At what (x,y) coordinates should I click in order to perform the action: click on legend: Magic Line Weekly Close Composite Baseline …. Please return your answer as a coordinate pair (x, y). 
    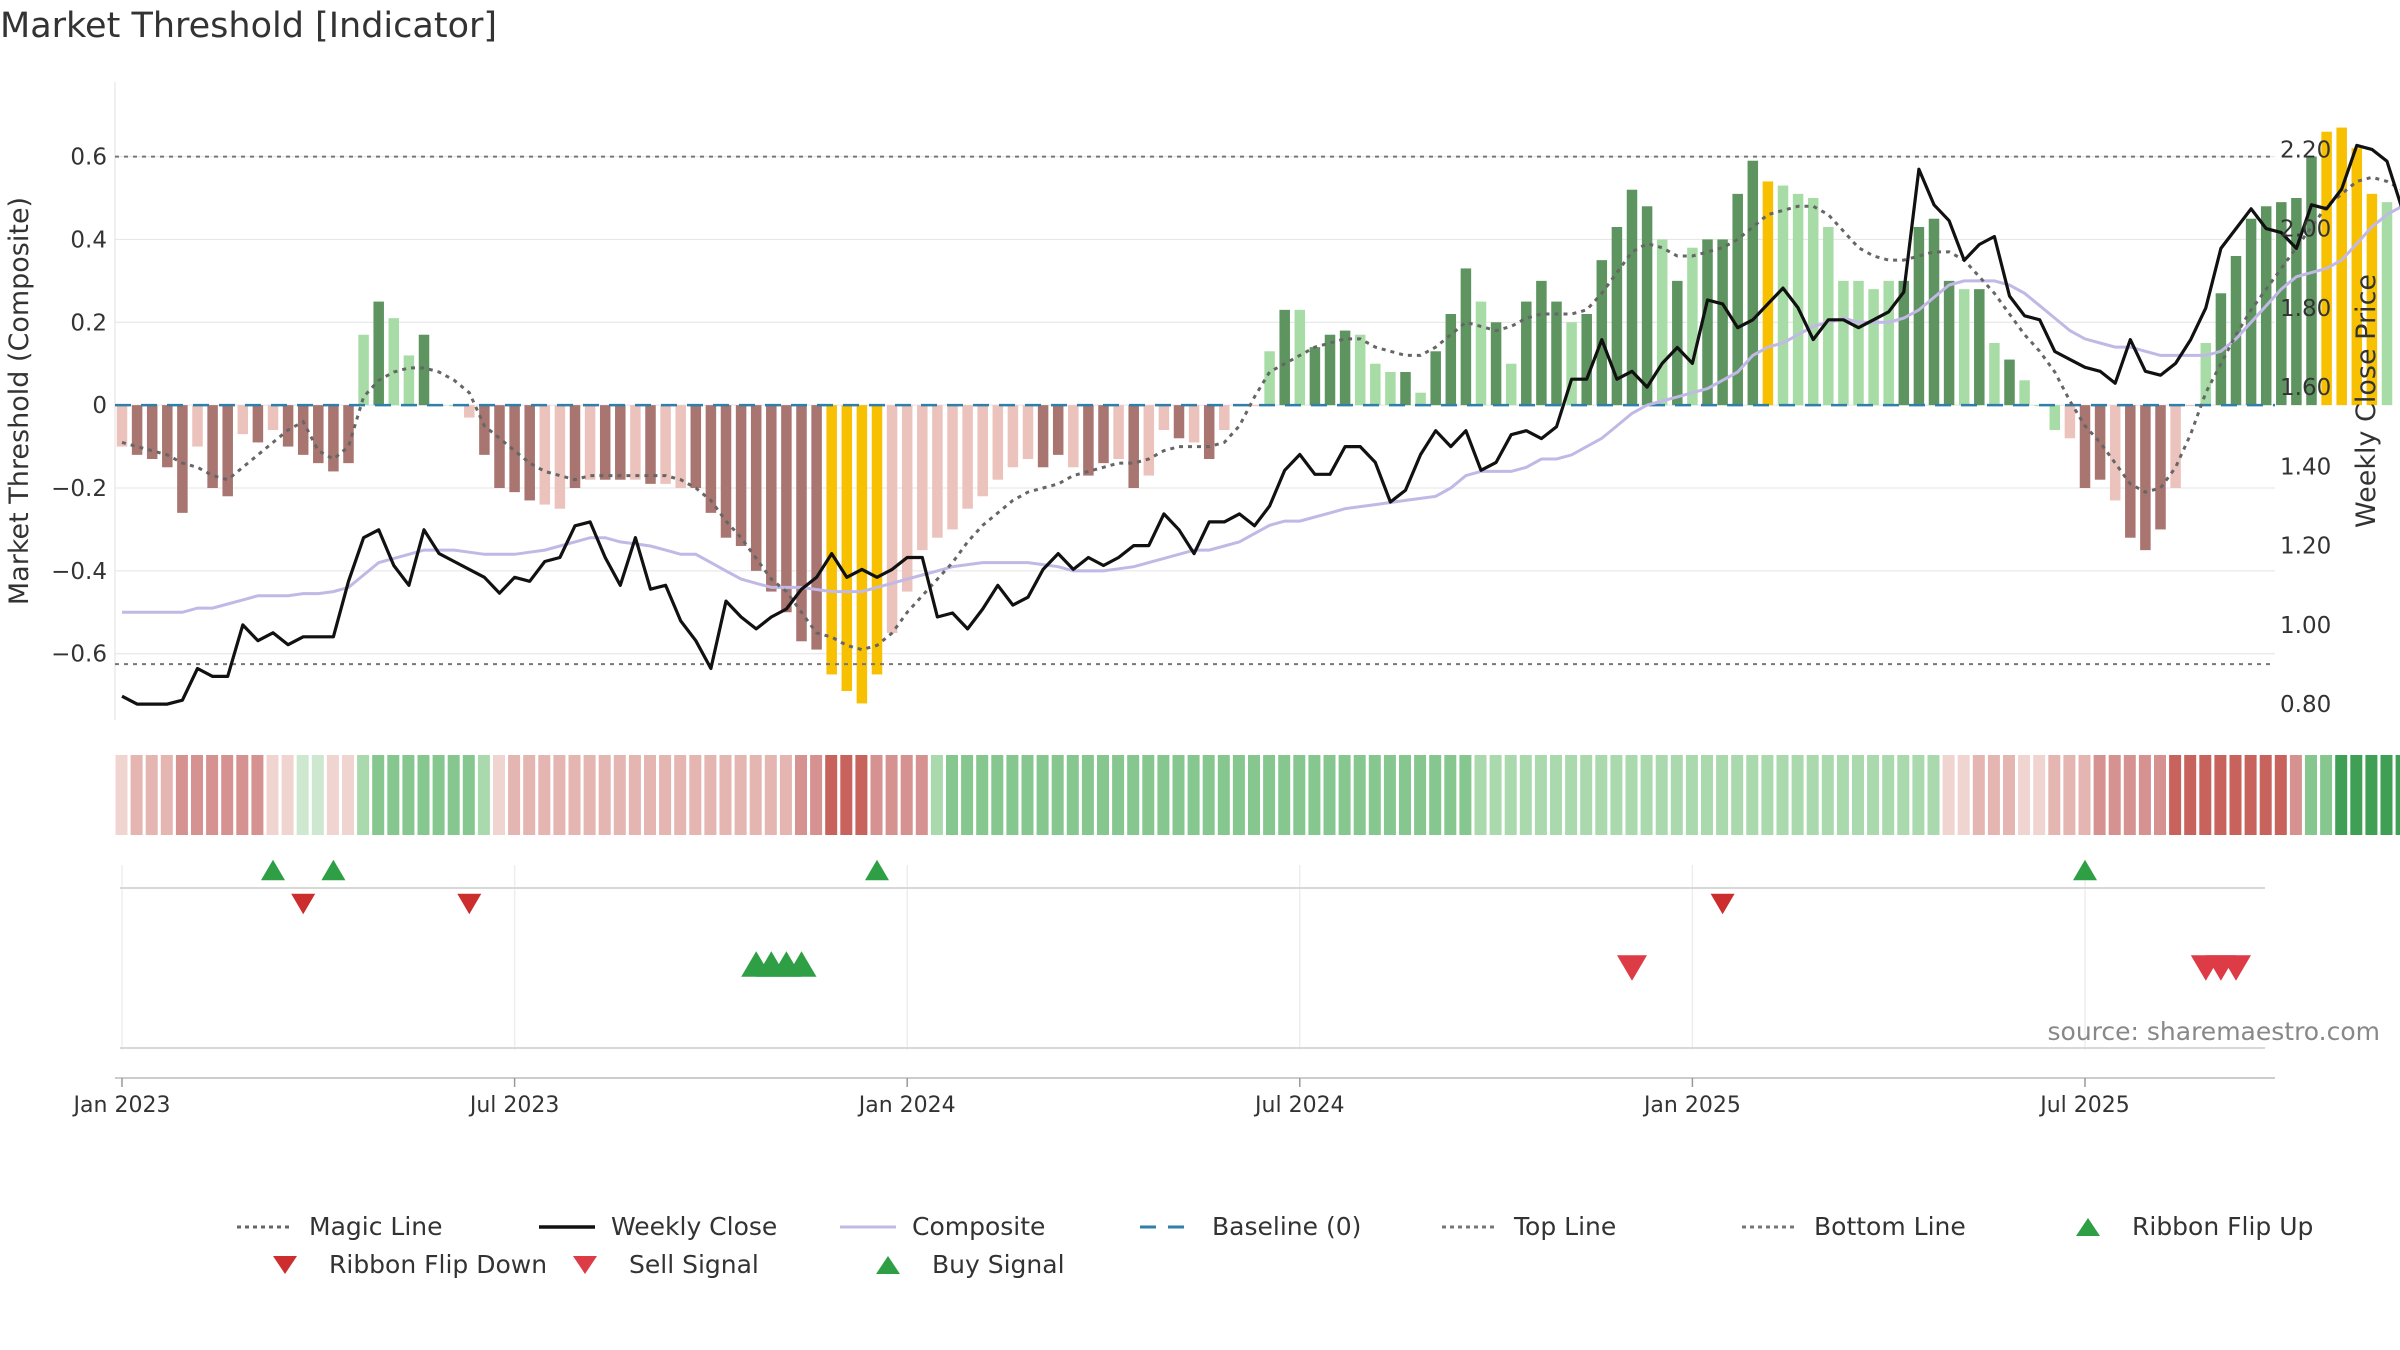
    Looking at the image, I should click on (1200, 1245).